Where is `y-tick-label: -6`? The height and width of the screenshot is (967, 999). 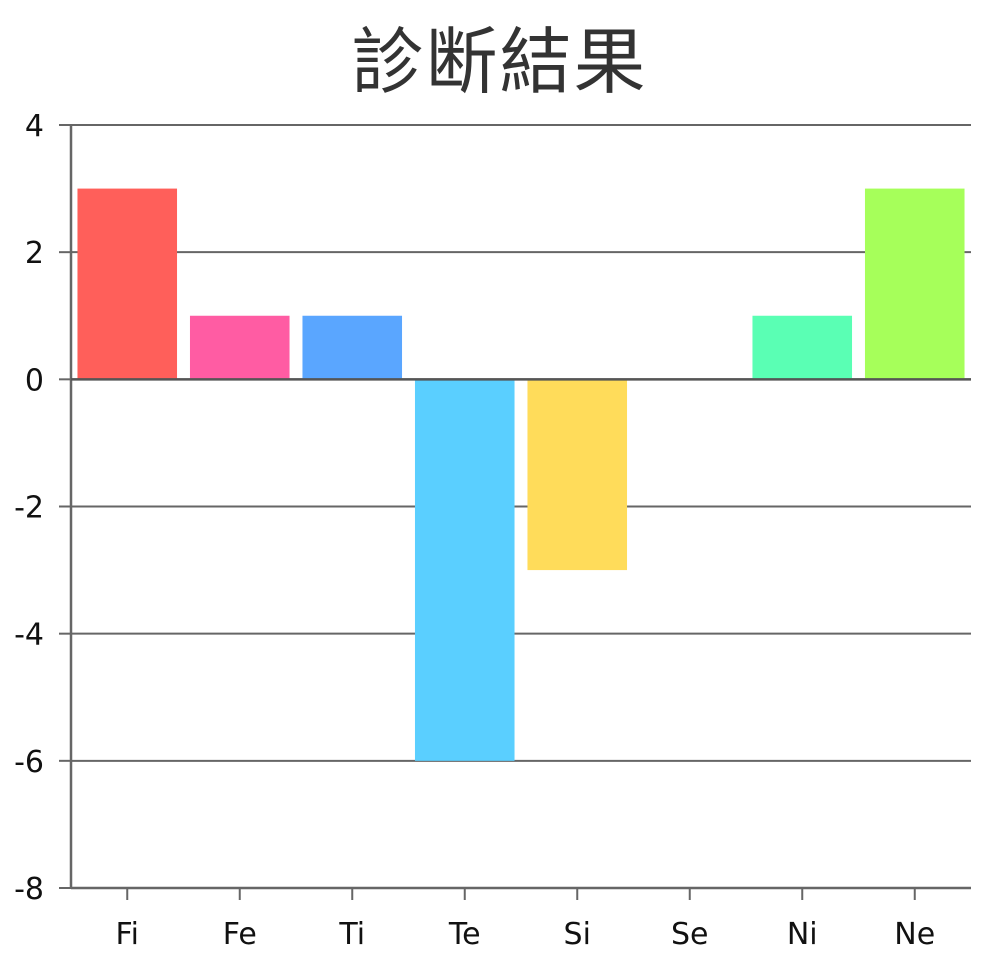
y-tick-label: -6 is located at coordinates (29, 762).